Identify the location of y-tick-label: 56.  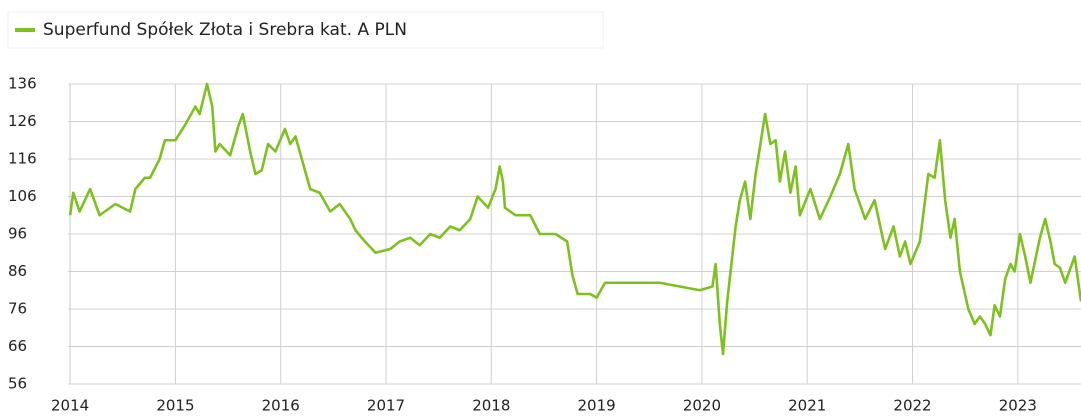
(17, 384).